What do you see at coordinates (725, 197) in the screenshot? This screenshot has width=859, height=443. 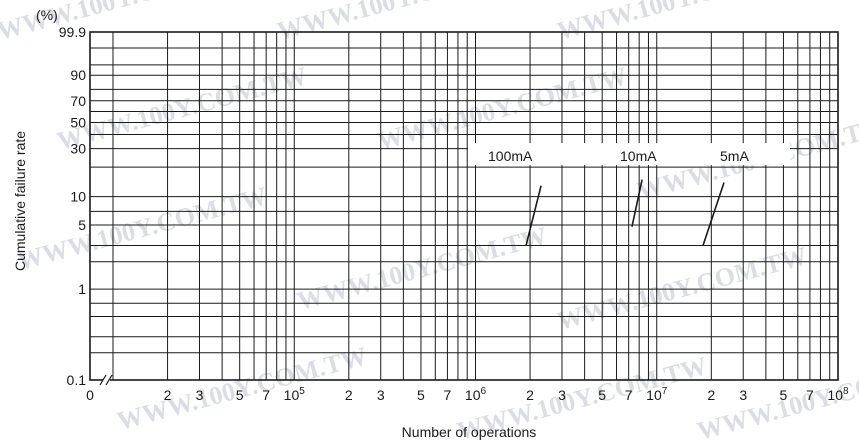 I see `series-5mA: 5mA` at bounding box center [725, 197].